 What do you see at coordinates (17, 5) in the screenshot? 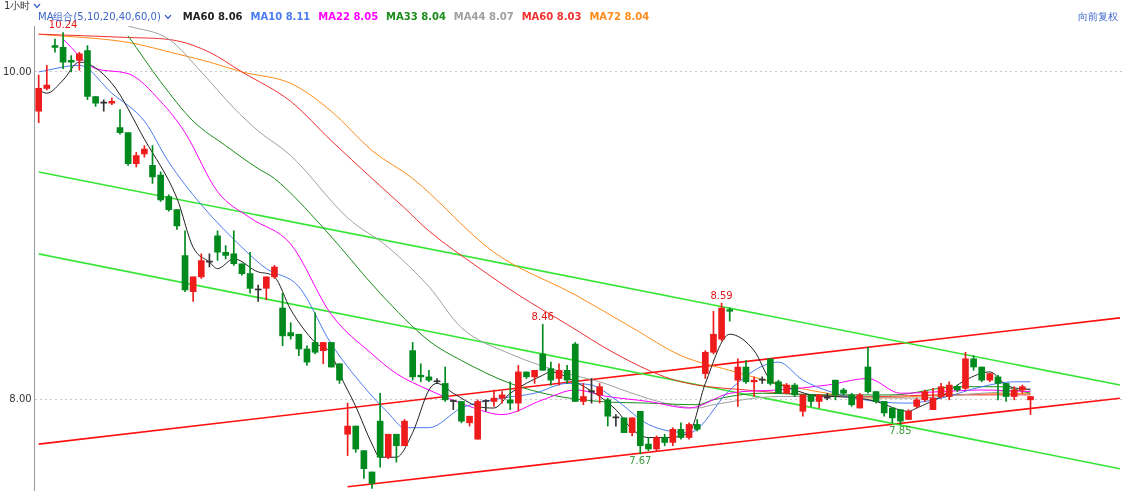
I see `chart-title: 1小时` at bounding box center [17, 5].